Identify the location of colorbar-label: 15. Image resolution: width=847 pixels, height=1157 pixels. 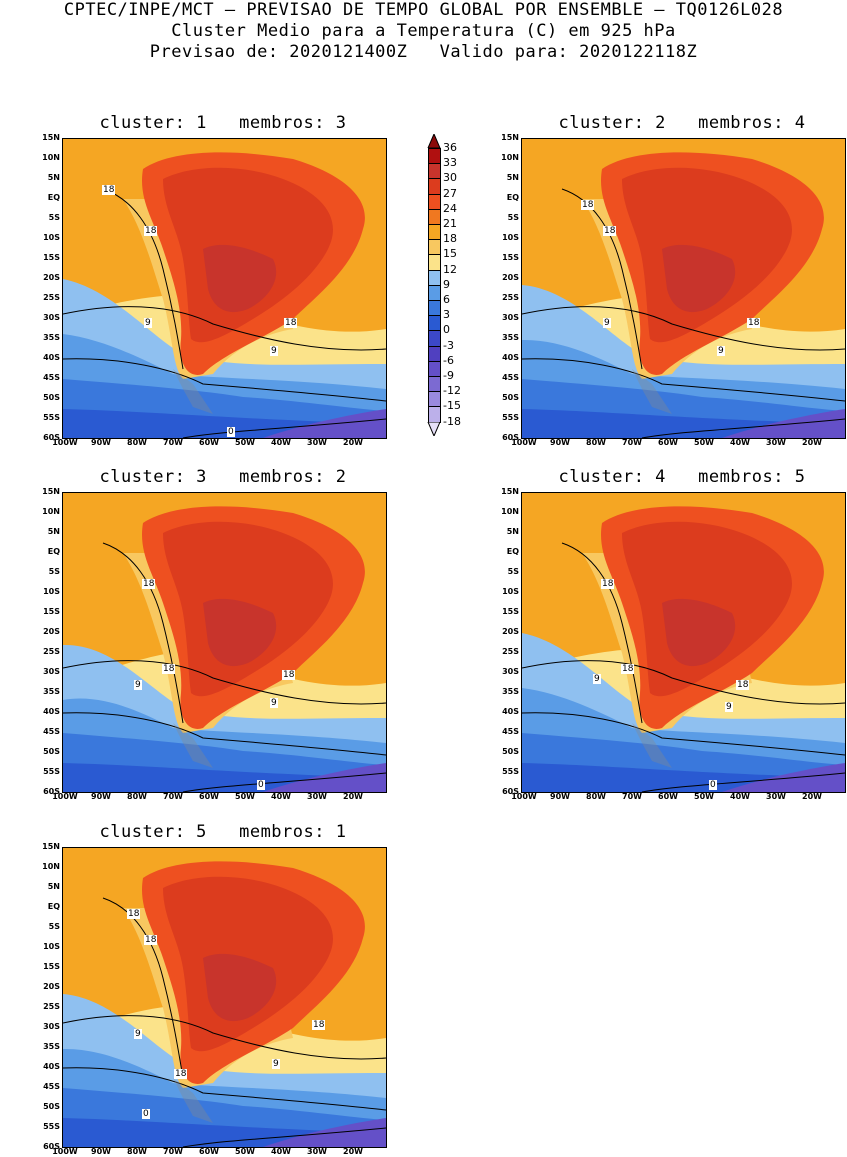
(450, 254).